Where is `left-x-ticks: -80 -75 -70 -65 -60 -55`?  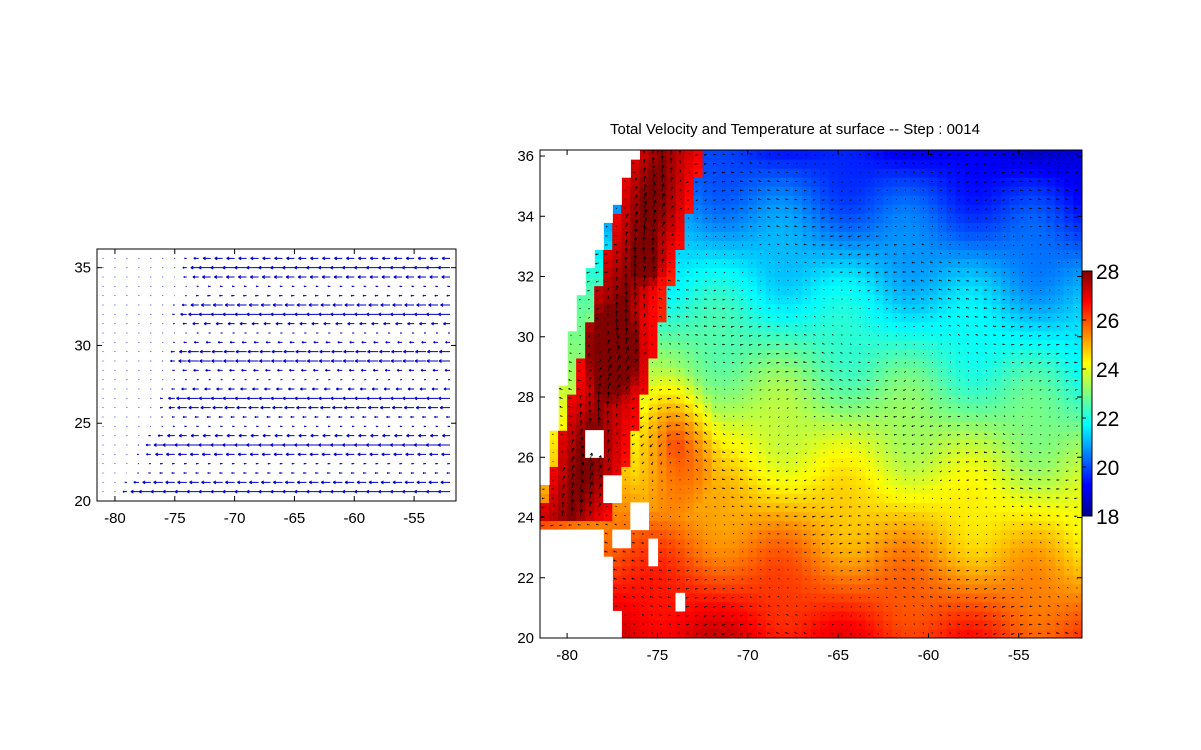 left-x-ticks: -80 -75 -70 -65 -60 -55 is located at coordinates (264, 388).